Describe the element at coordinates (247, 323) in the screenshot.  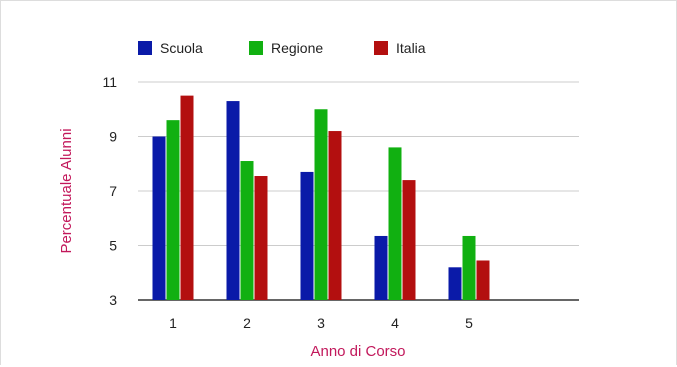
I see `x-tick-label: 2` at that location.